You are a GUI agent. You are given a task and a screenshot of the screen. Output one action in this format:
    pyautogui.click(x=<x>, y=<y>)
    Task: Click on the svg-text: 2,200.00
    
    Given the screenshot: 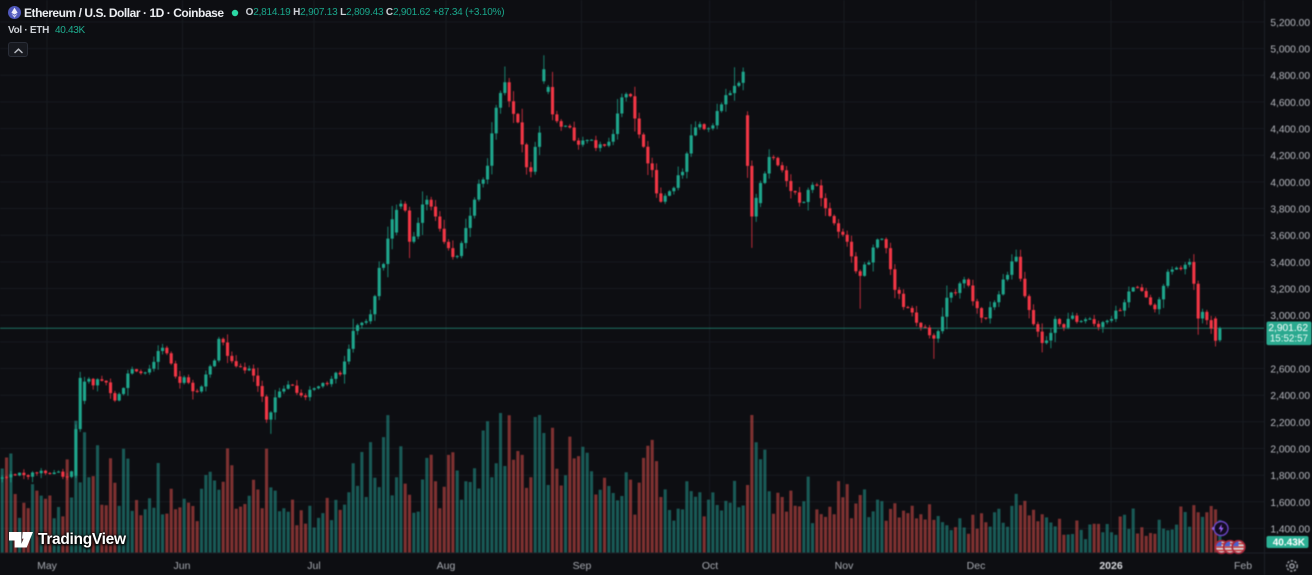 What is the action you would take?
    pyautogui.click(x=1290, y=423)
    